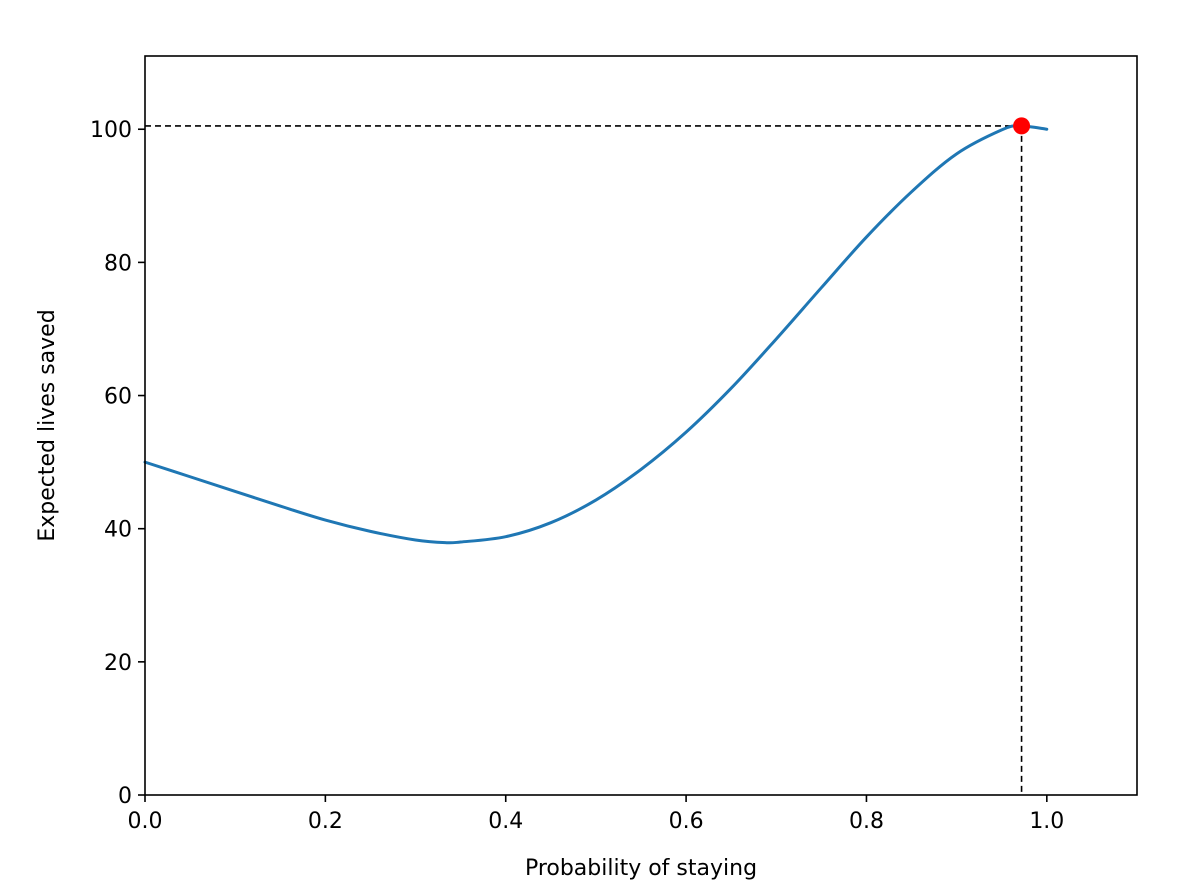 The width and height of the screenshot is (1185, 892). What do you see at coordinates (111, 130) in the screenshot?
I see `y-tick-label: 100` at bounding box center [111, 130].